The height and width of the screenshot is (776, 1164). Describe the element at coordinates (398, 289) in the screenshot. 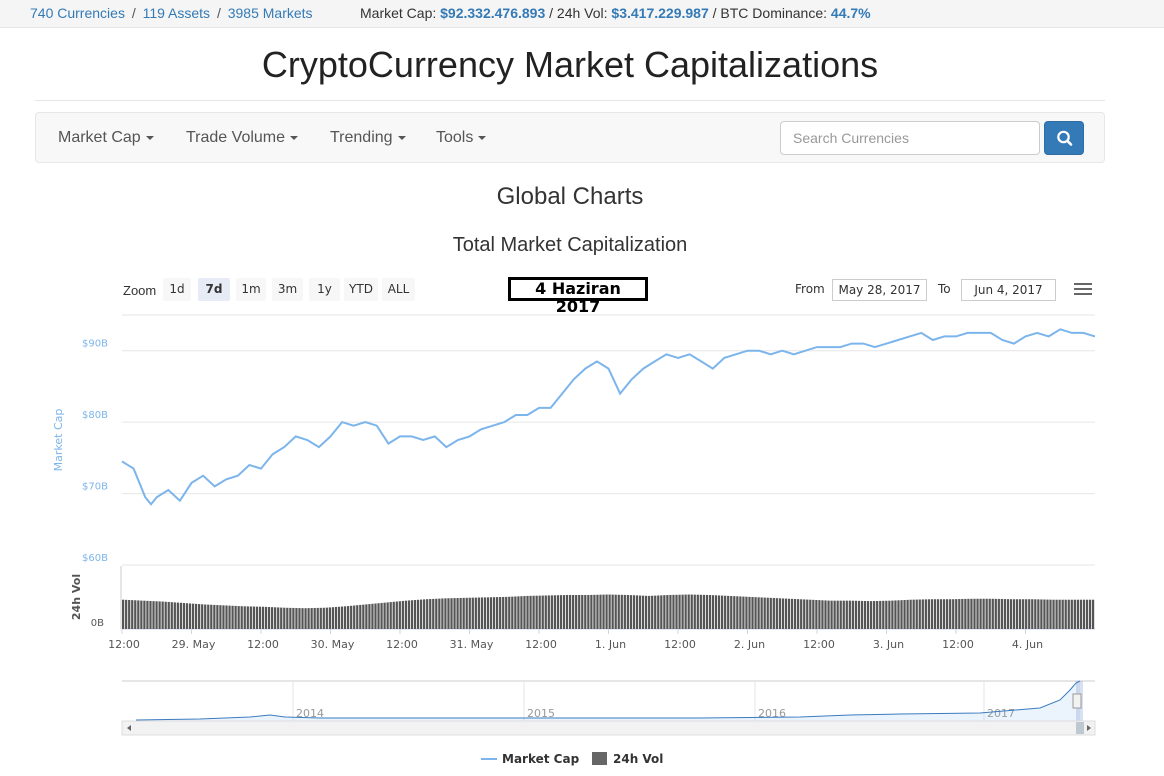

I see `zoom-all-button: ALL` at that location.